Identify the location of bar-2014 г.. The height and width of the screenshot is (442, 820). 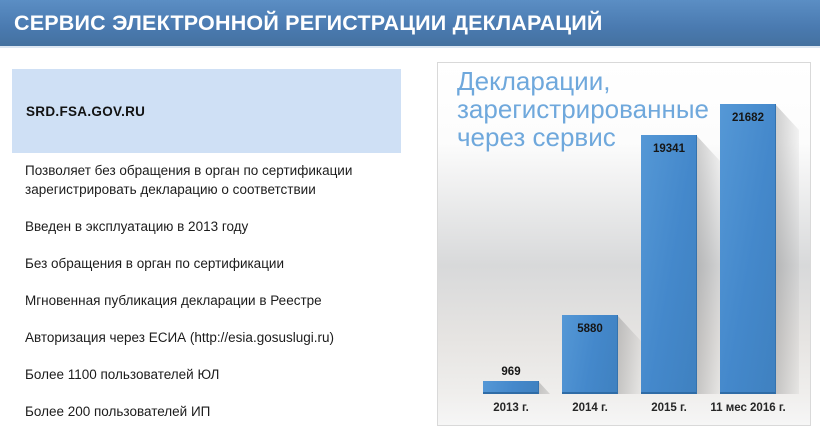
(590, 354).